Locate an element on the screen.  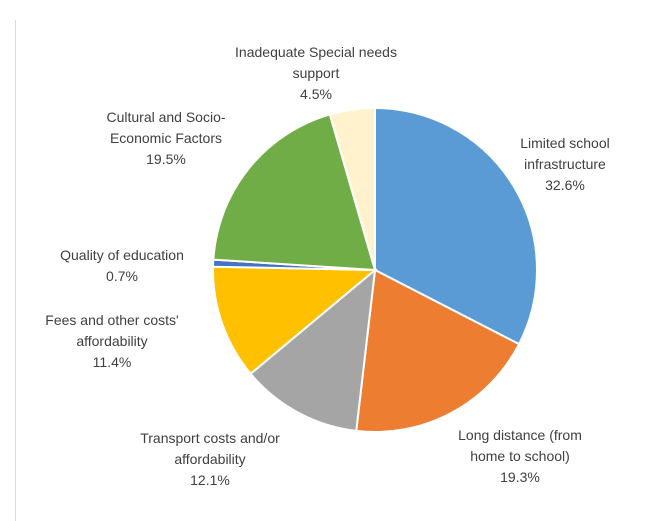
category-label: Long distance (from home to school) is located at coordinates (520, 445).